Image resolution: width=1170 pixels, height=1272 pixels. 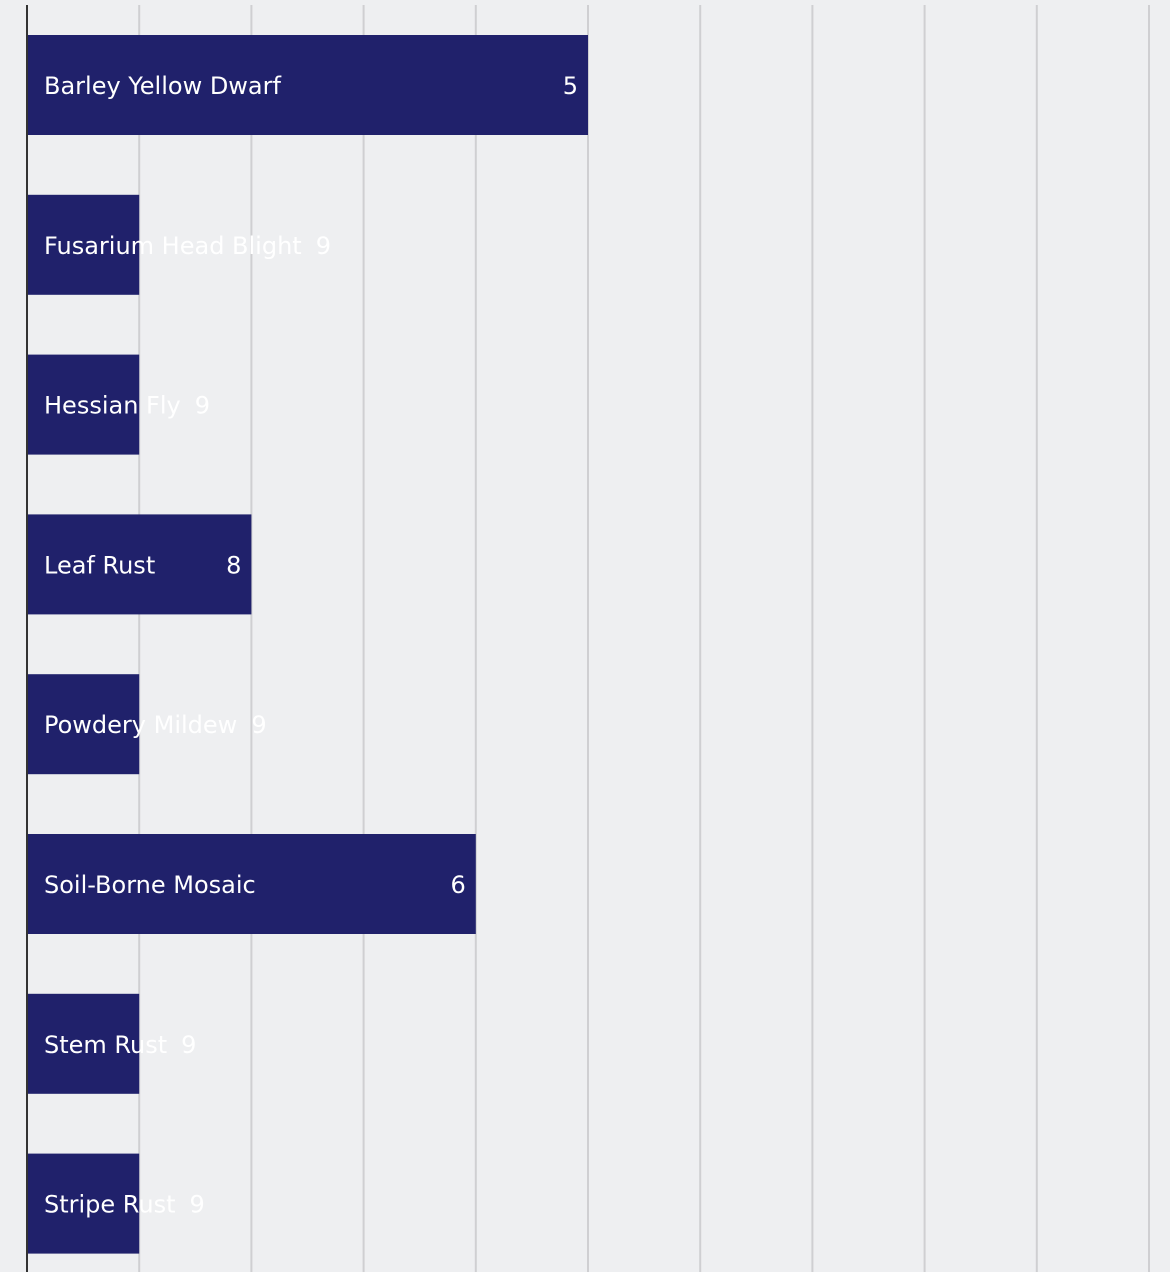 What do you see at coordinates (110, 1205) in the screenshot?
I see `category-label: Stripe Rust` at bounding box center [110, 1205].